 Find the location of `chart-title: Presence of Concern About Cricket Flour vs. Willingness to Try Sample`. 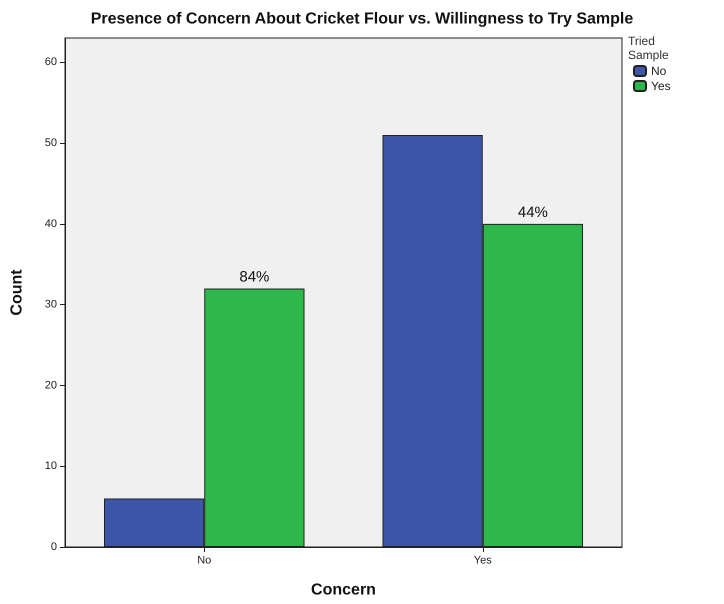

chart-title: Presence of Concern About Cricket Flour vs. Willingness to Try Sample is located at coordinates (362, 19).